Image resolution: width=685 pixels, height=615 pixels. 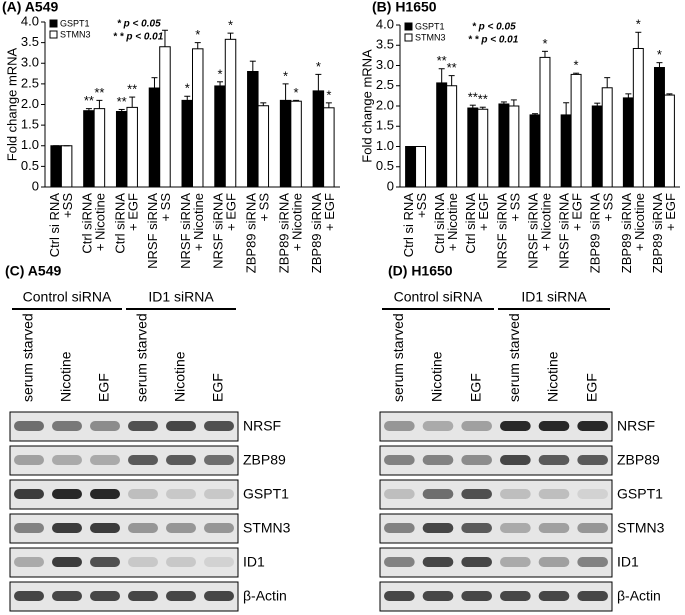 I want to click on row-label: GSPT1, so click(x=640, y=494).